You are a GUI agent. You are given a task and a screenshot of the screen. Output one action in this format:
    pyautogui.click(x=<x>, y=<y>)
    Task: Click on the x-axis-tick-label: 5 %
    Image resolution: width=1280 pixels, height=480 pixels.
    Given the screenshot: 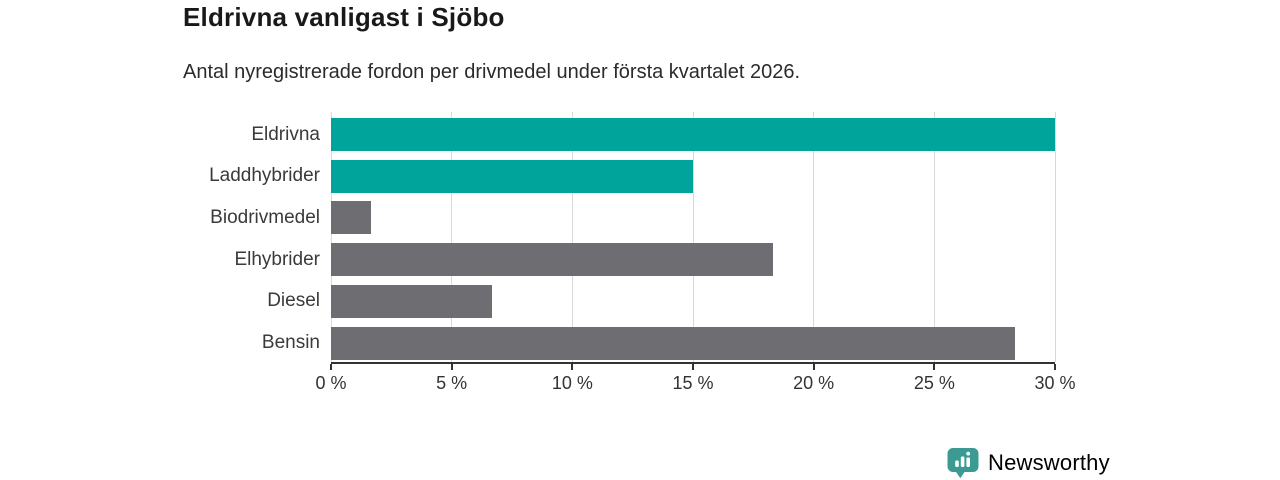 What is the action you would take?
    pyautogui.click(x=452, y=383)
    